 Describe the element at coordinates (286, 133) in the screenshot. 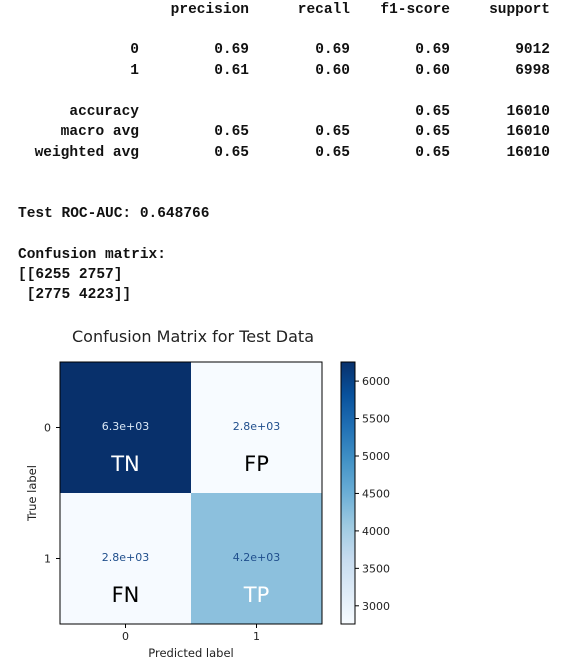

I see `report-row-macro-avg: macro avg 0.65 0.65 0.65 16010` at that location.